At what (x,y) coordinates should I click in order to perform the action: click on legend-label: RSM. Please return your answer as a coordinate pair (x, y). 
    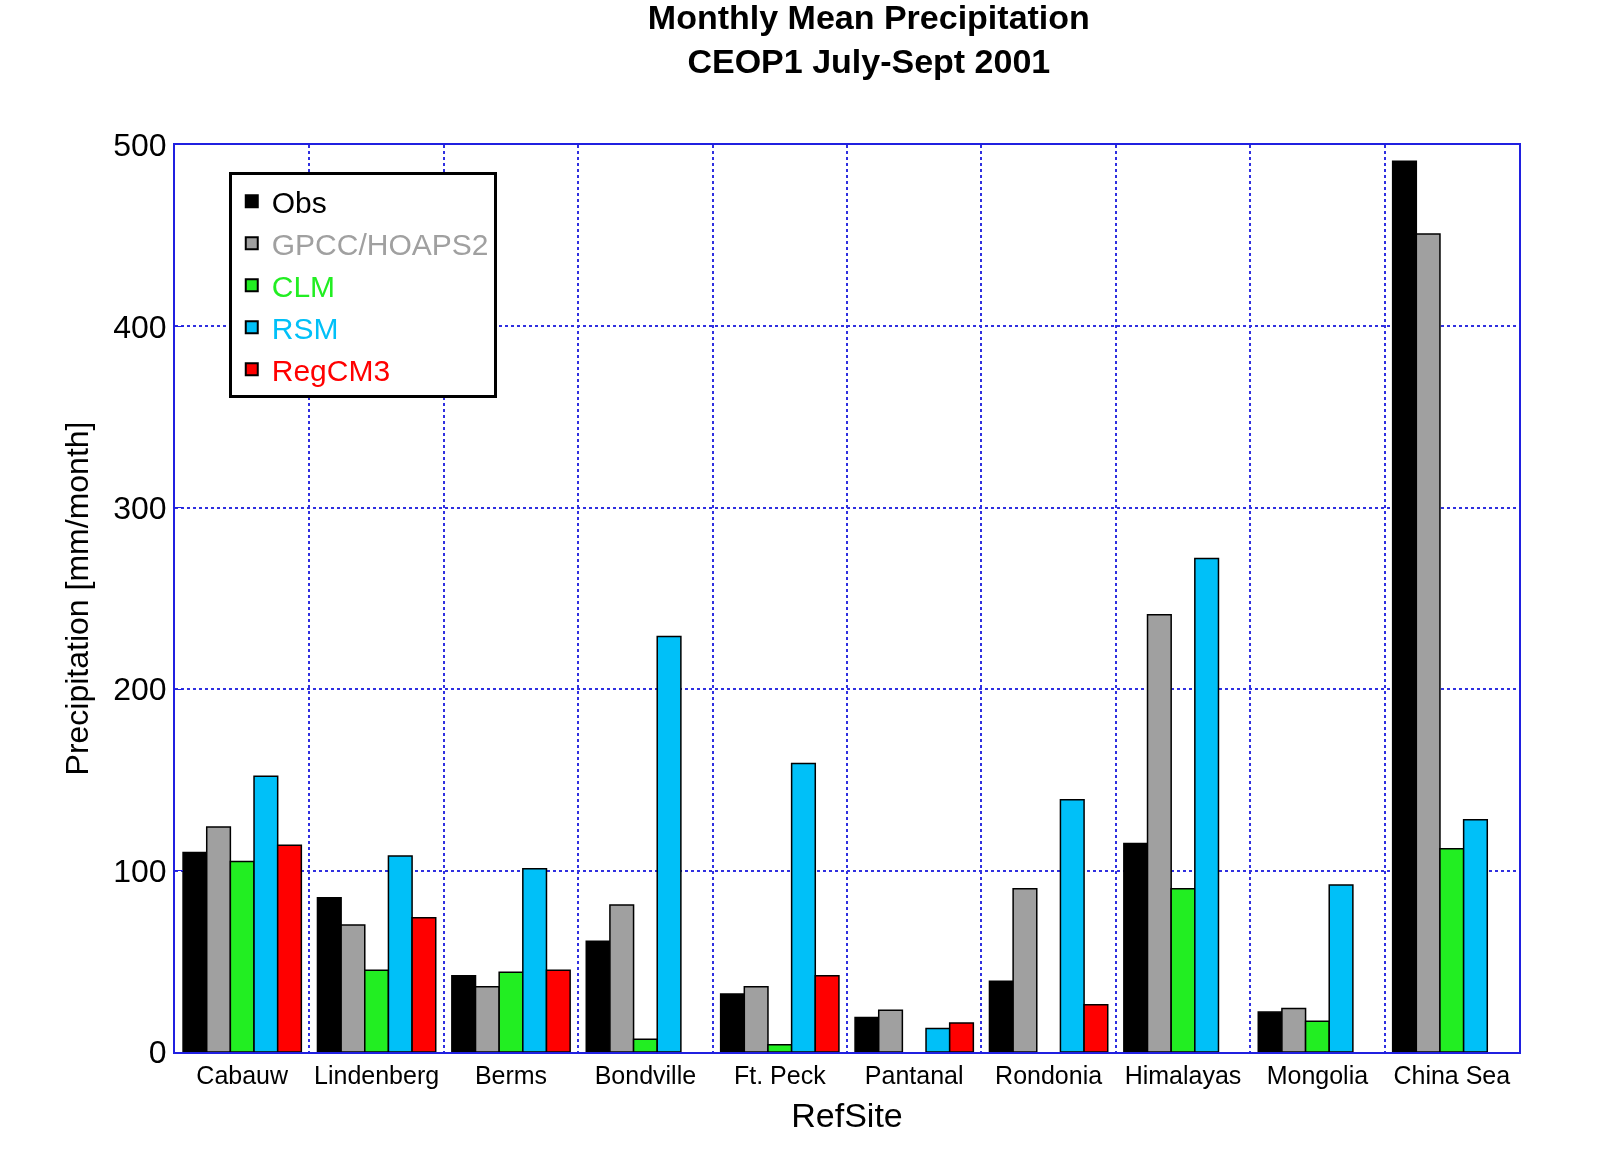
    Looking at the image, I should click on (305, 328).